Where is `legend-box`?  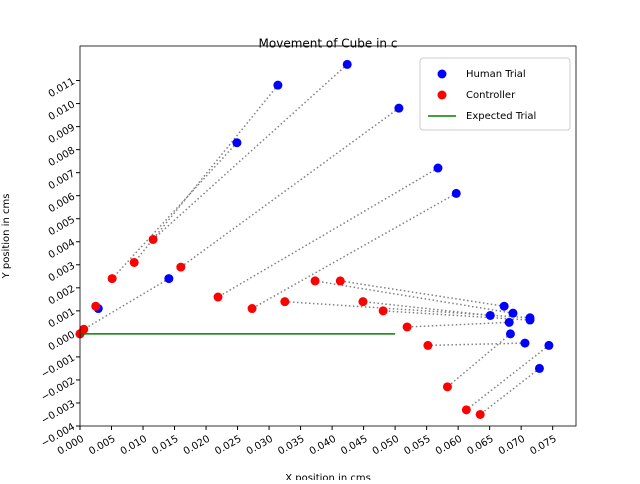 legend-box is located at coordinates (495, 94).